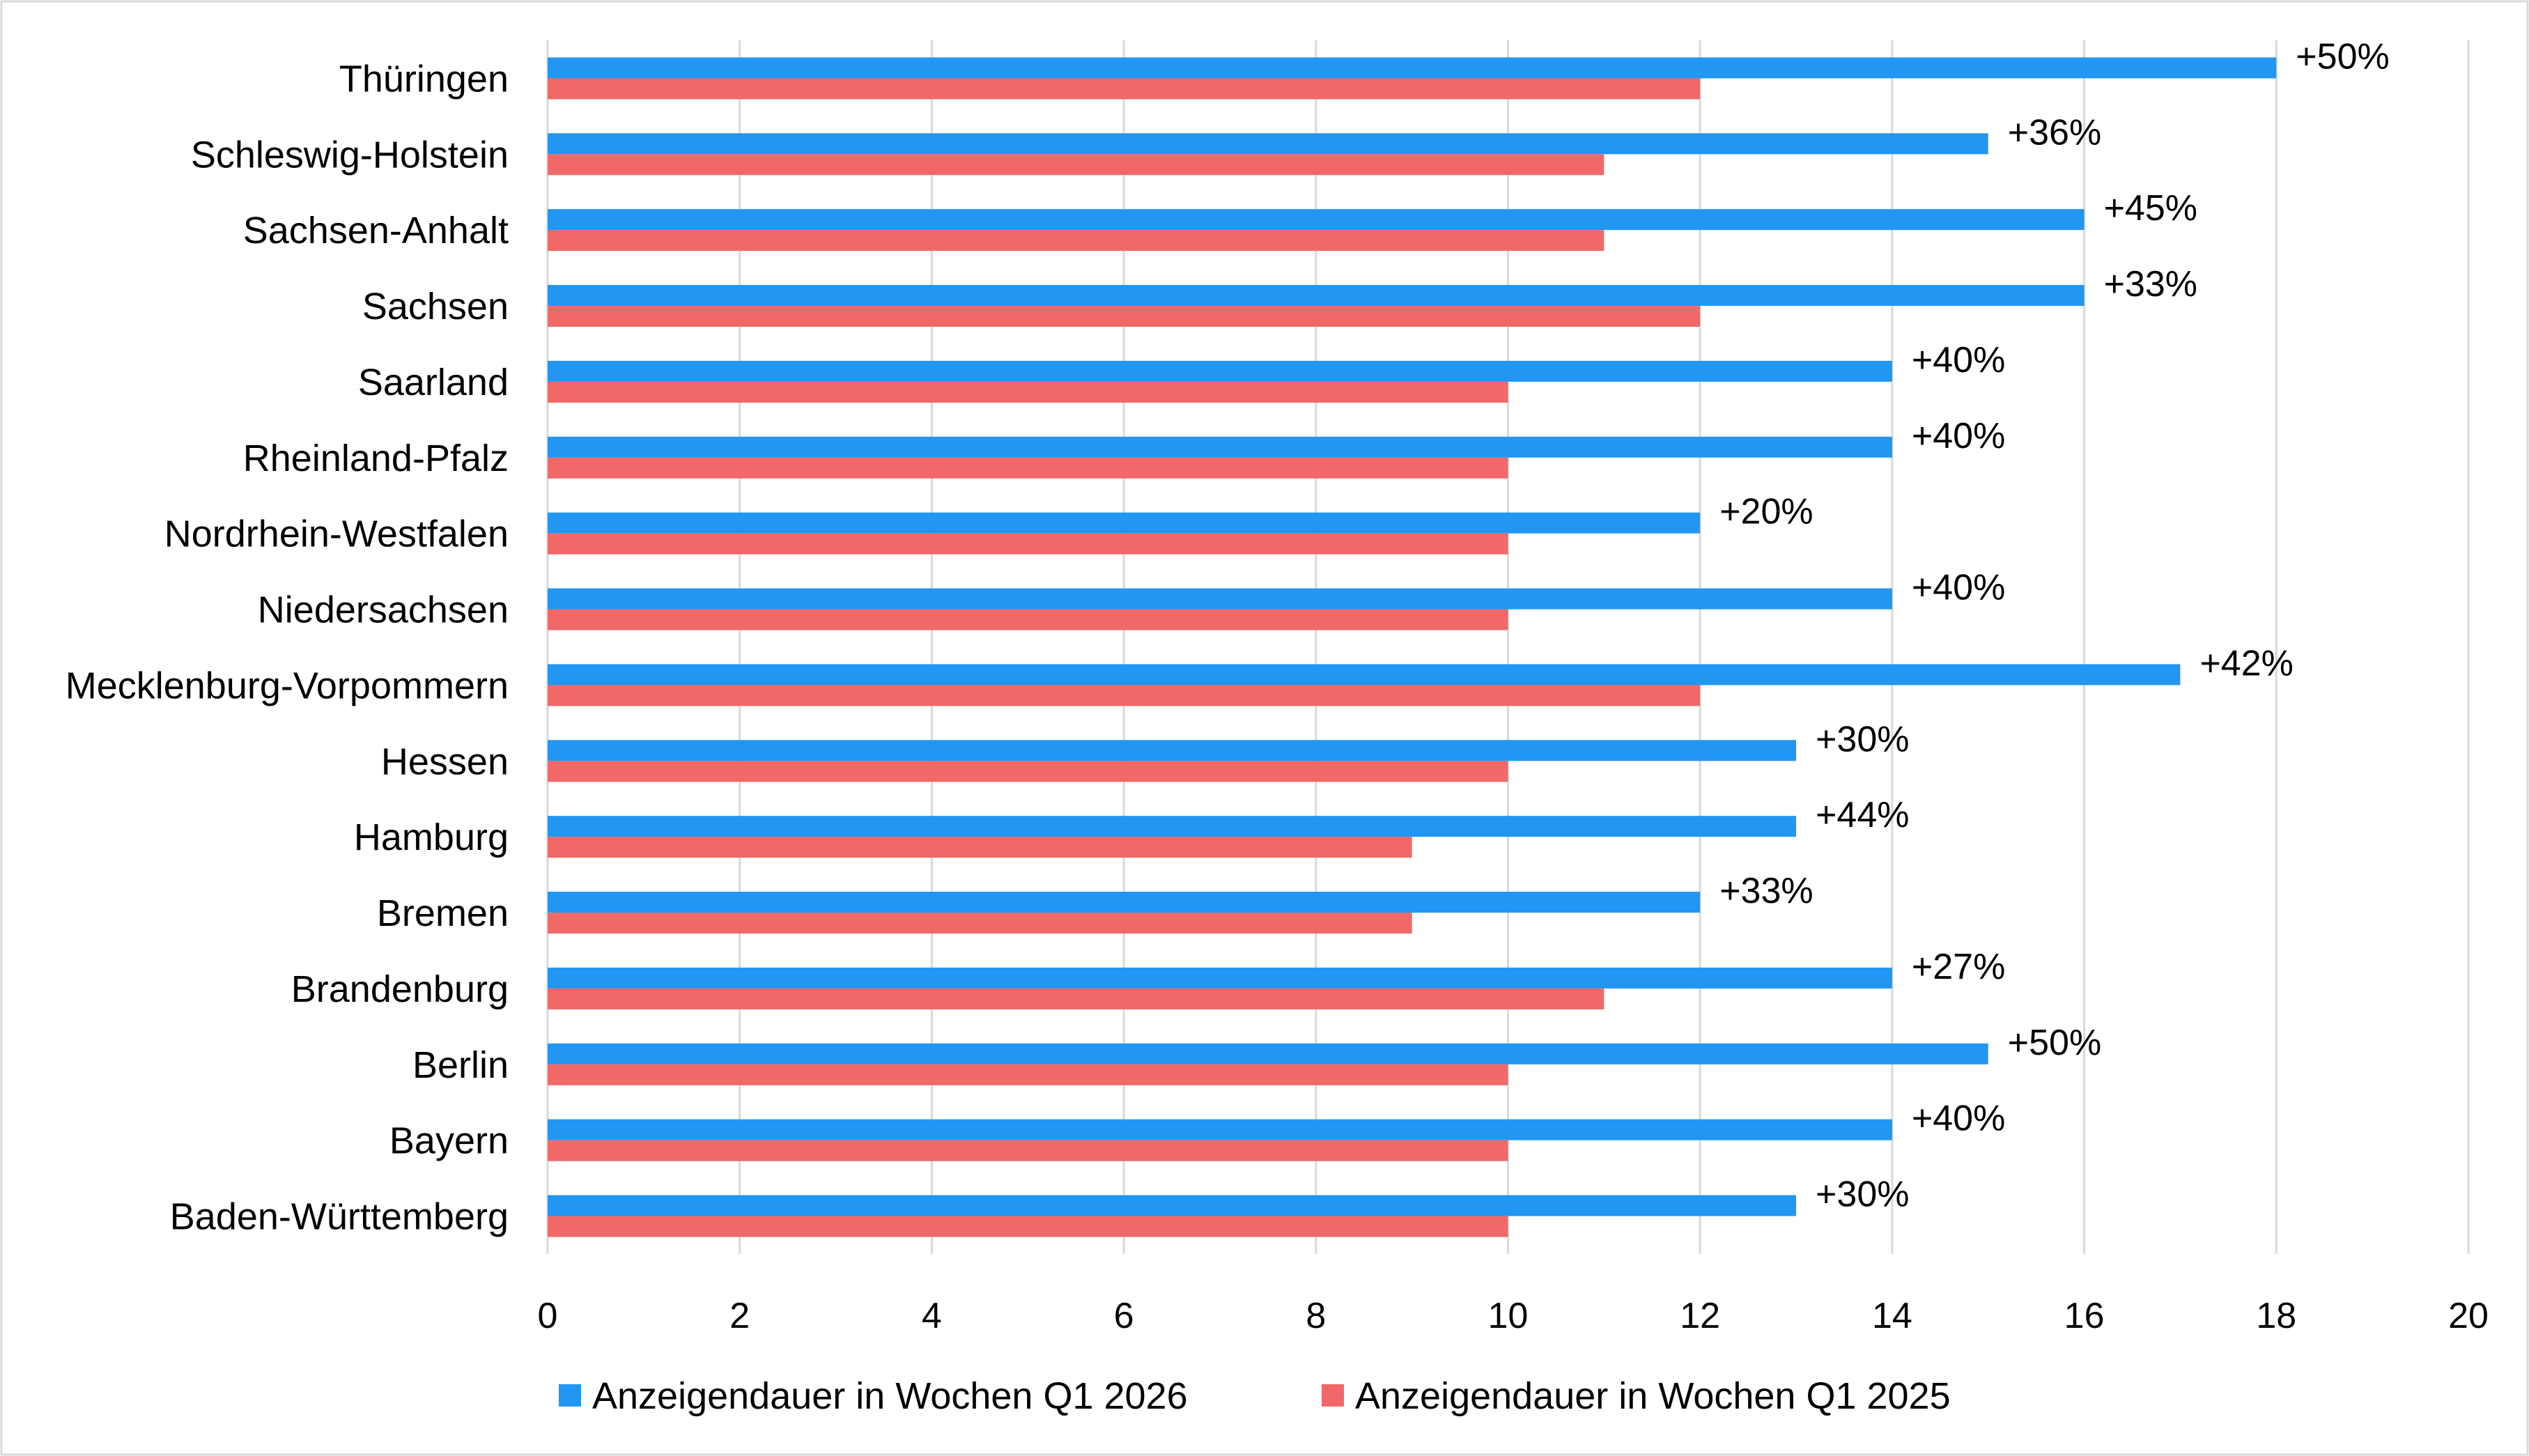 This screenshot has height=1456, width=2529. Describe the element at coordinates (2055, 132) in the screenshot. I see `data-label-schleswig-holstein: +36%` at that location.